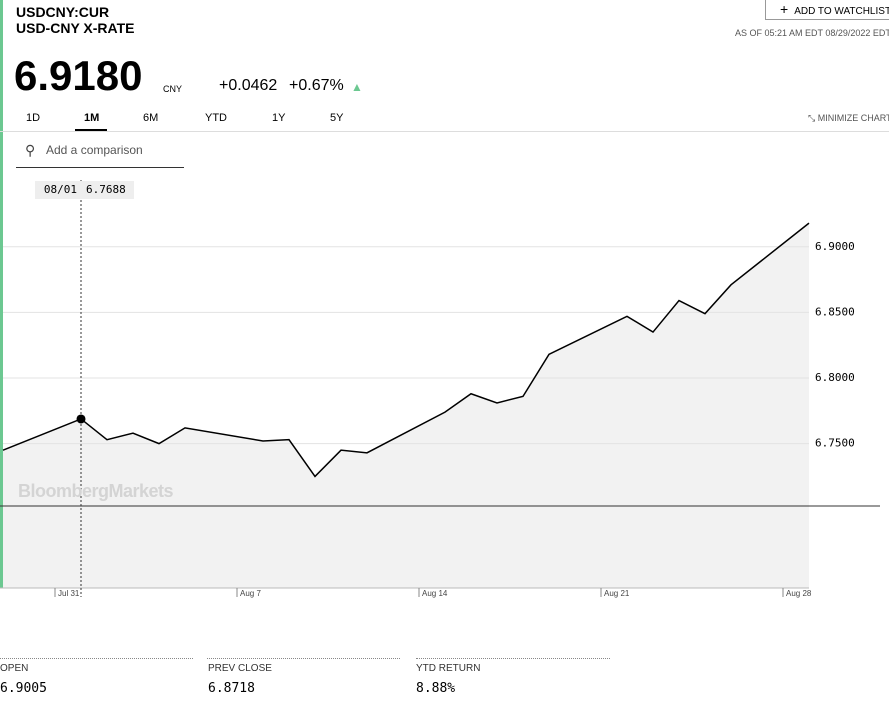  What do you see at coordinates (617, 593) in the screenshot?
I see `x-tick-label: Aug 21` at bounding box center [617, 593].